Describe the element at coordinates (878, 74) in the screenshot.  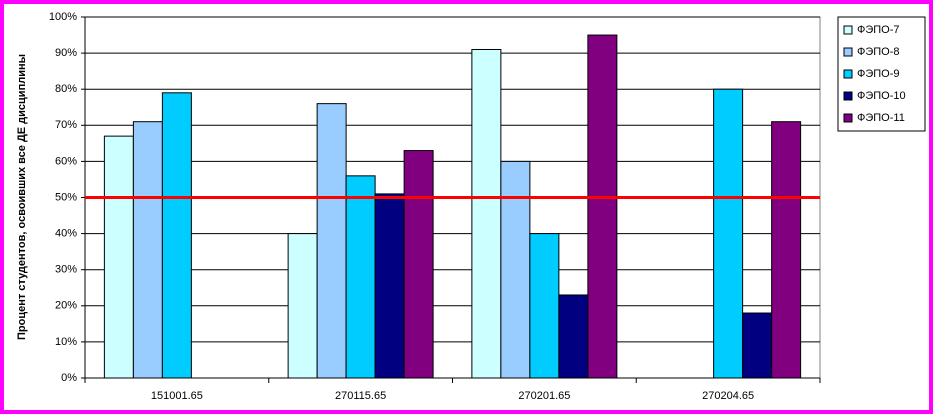
I see `legend-label: ФЭПО-9` at that location.